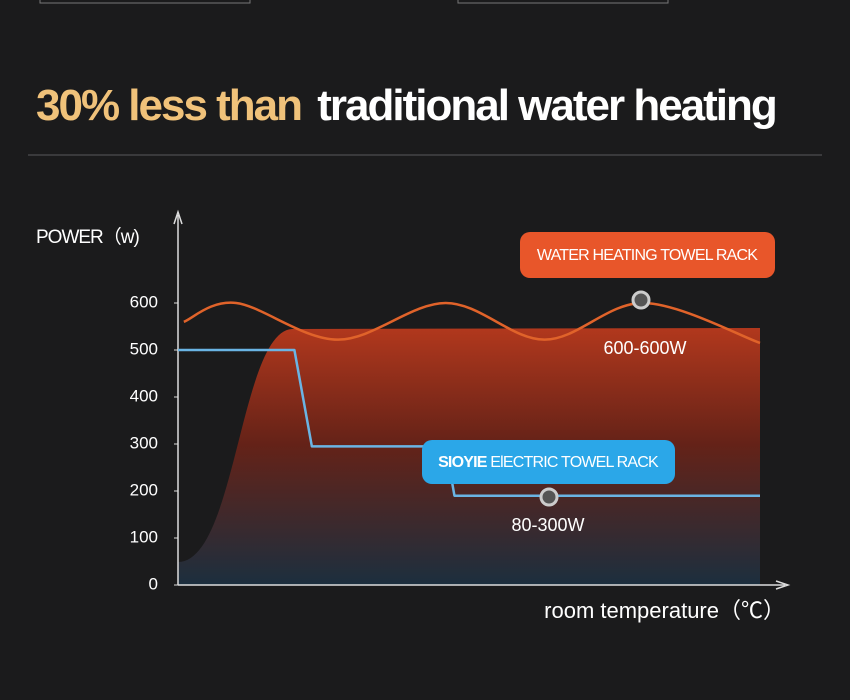 The image size is (850, 700). What do you see at coordinates (144, 301) in the screenshot?
I see `y-tick-label: 600` at bounding box center [144, 301].